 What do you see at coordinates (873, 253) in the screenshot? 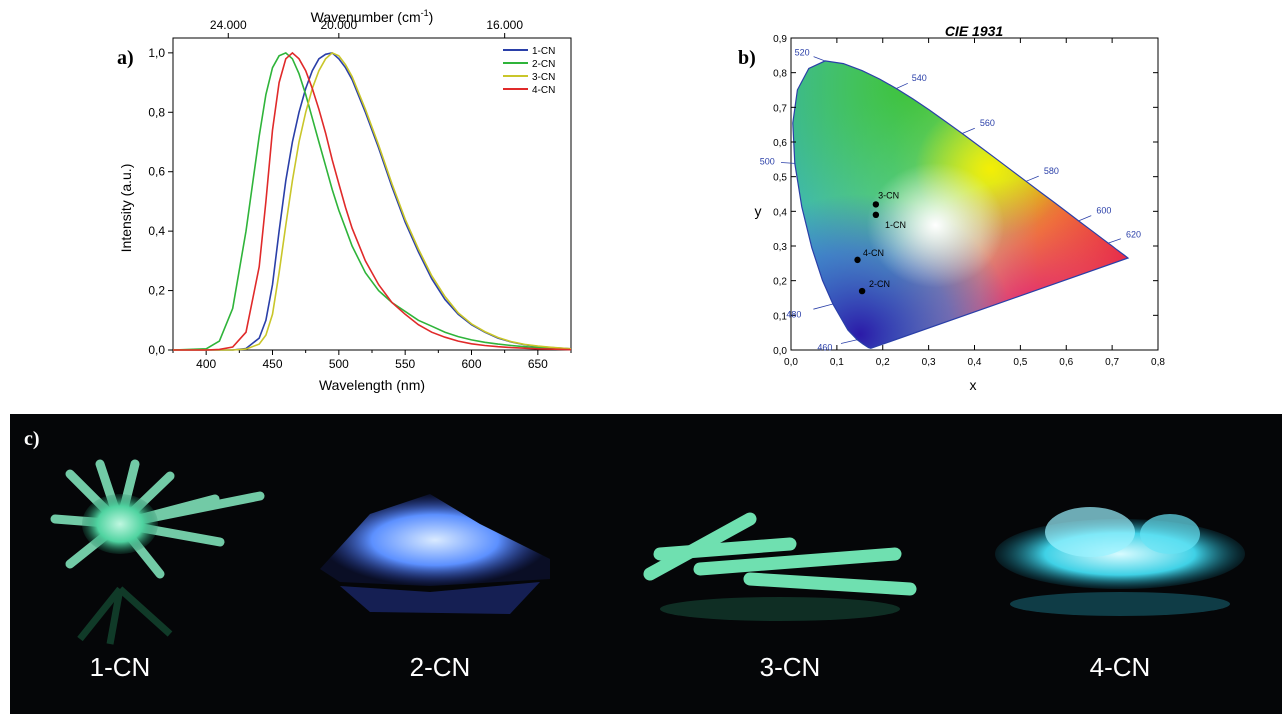
I see `point-label: 4-CN` at bounding box center [873, 253].